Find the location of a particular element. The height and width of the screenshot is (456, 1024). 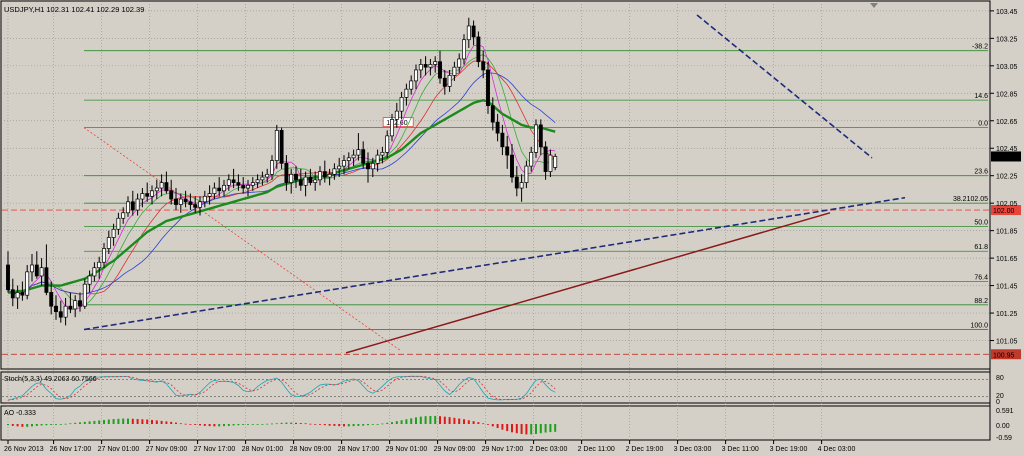

price-tick-label: 101.25 is located at coordinates (1007, 314).